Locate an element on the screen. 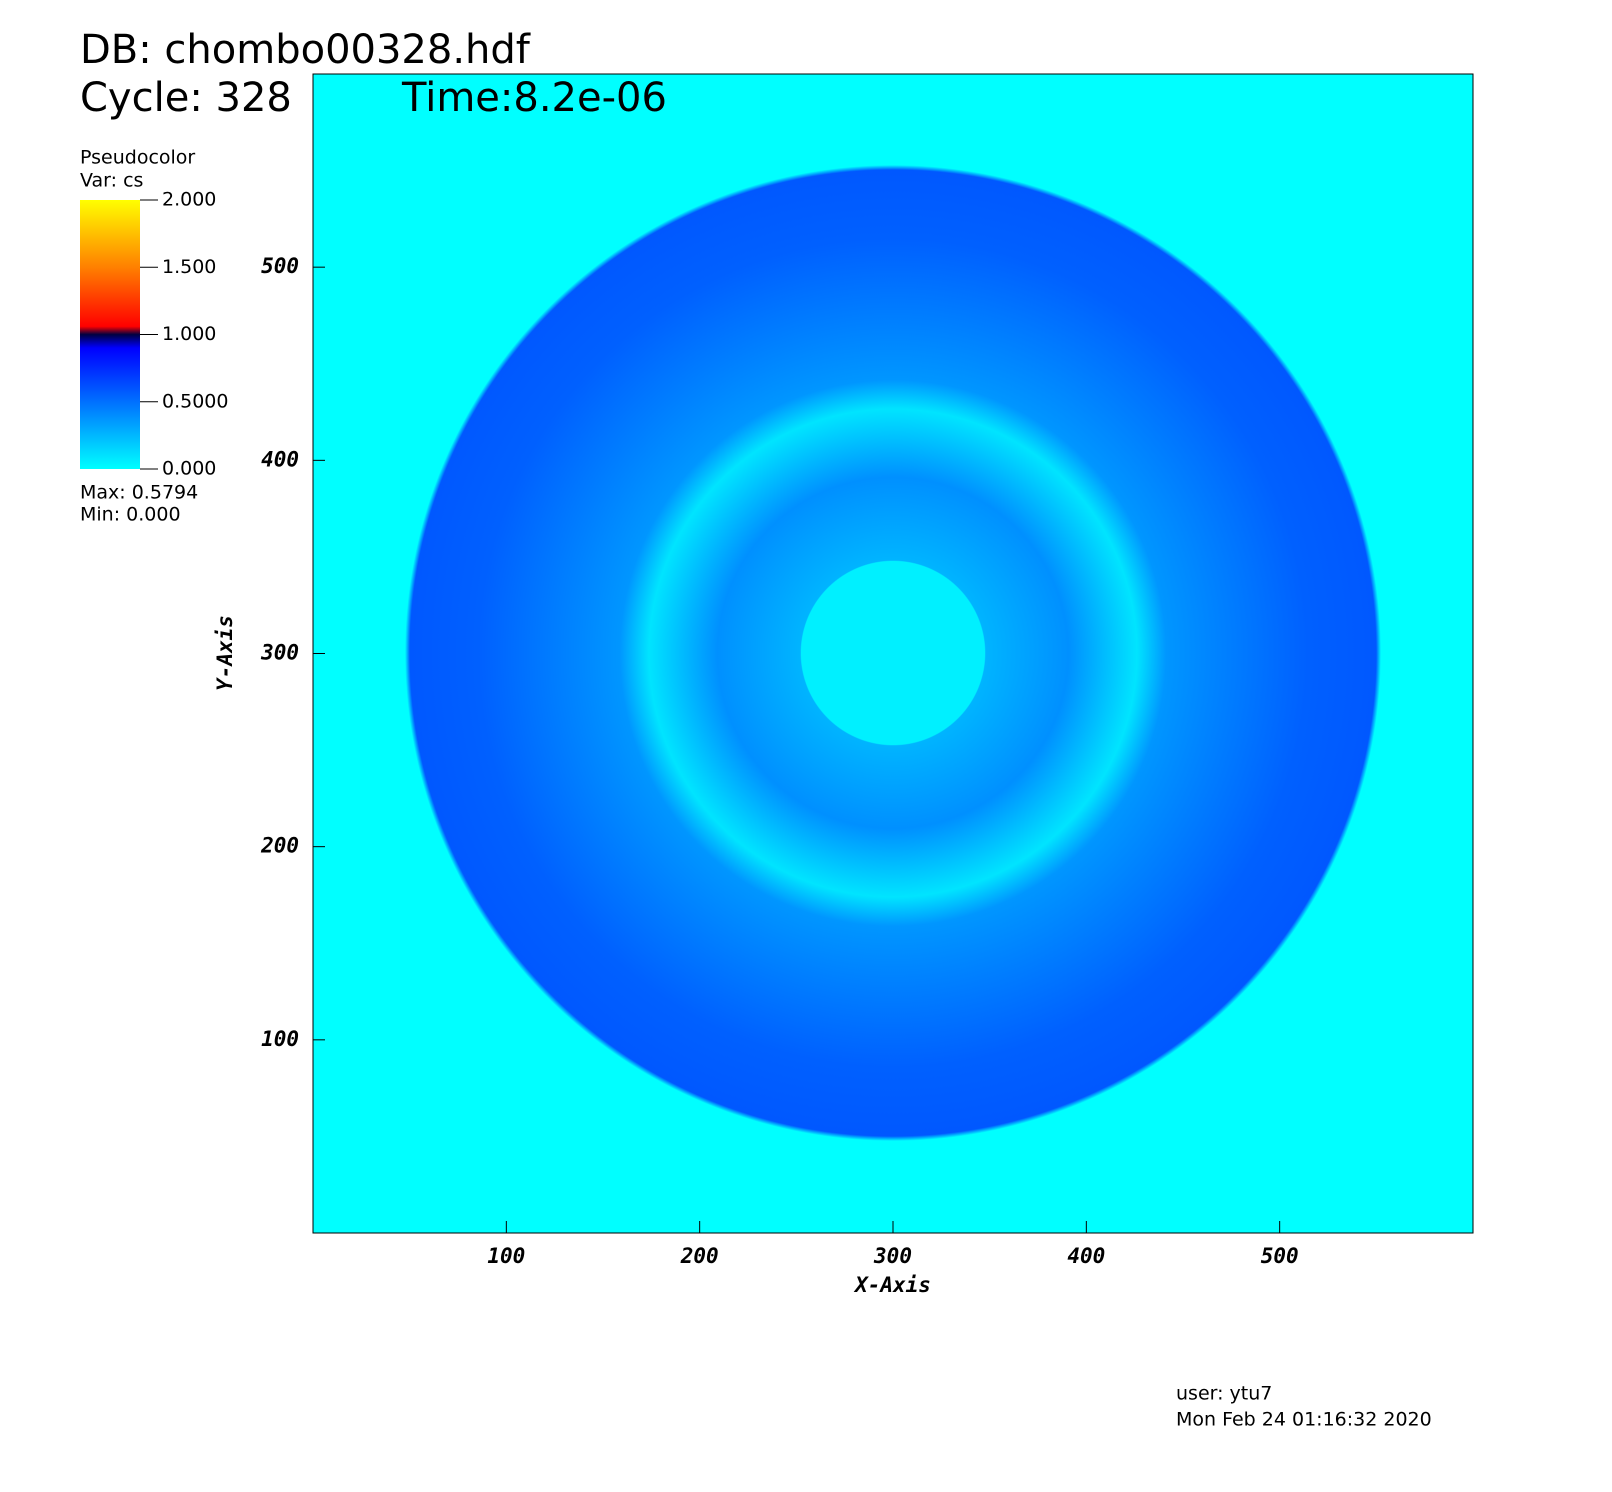 This screenshot has height=1492, width=1612. legend-max: Max: 0.5794 is located at coordinates (139, 493).